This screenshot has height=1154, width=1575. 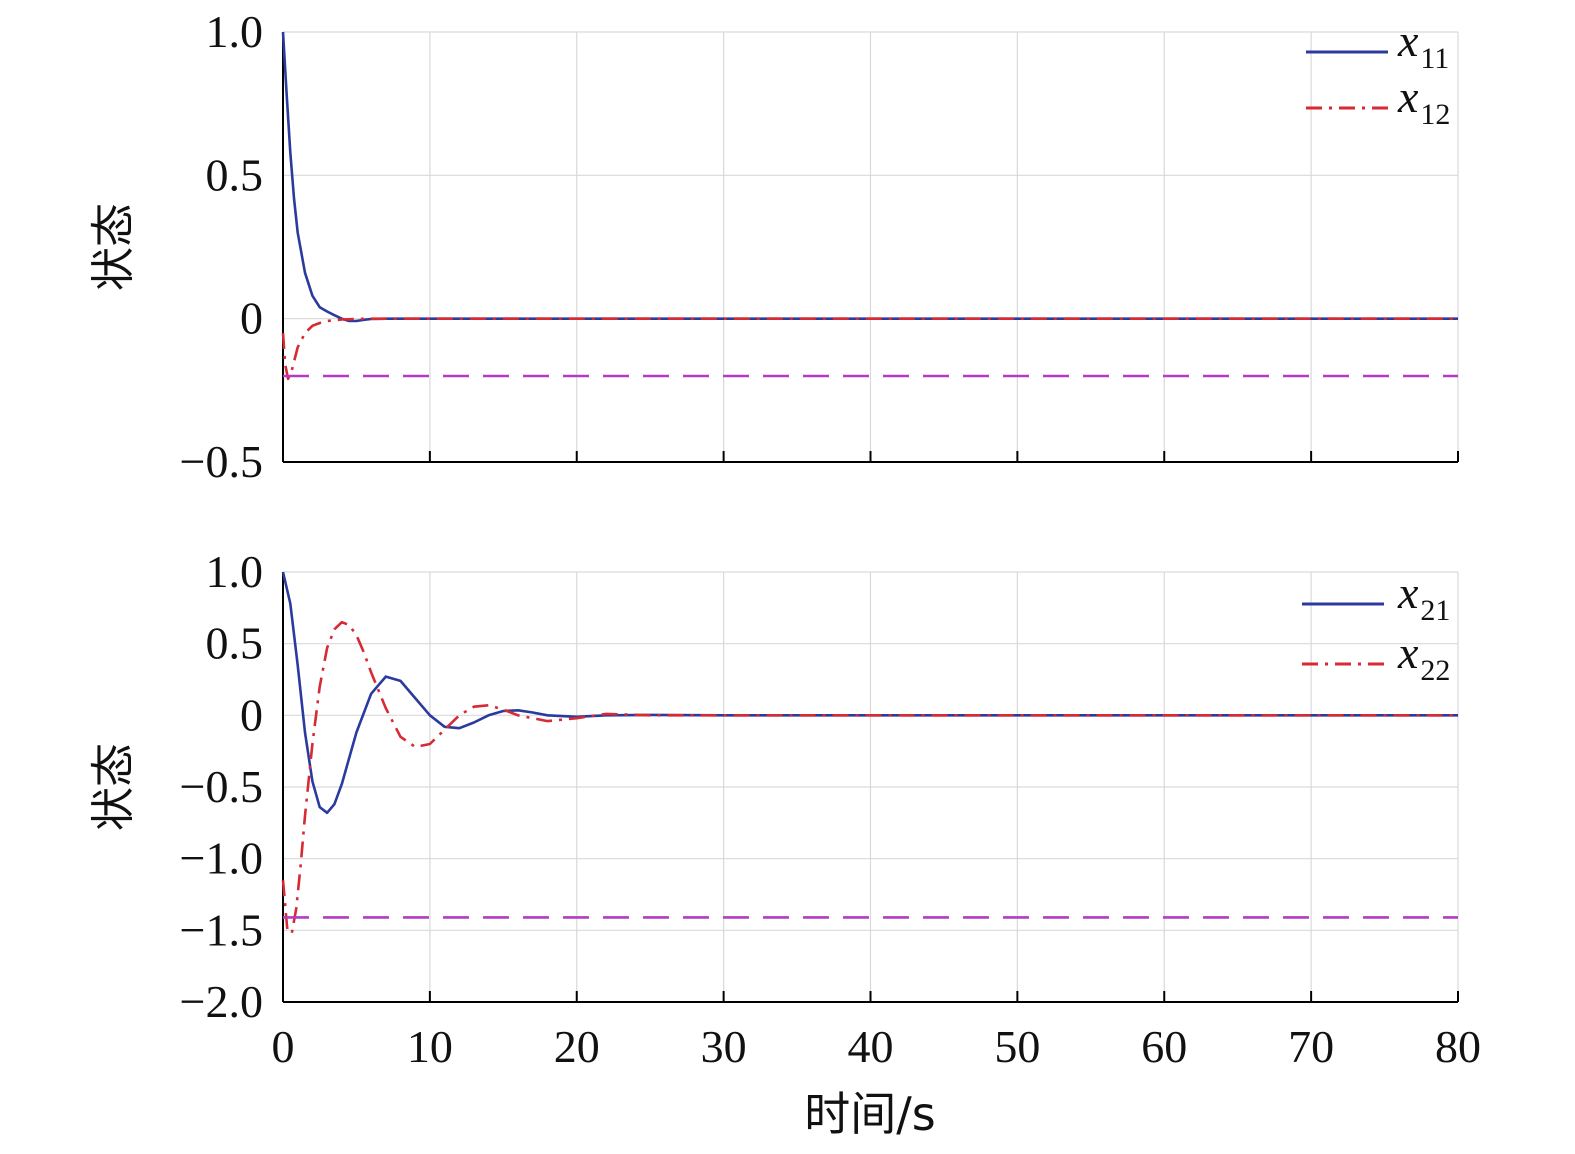 What do you see at coordinates (1017, 1046) in the screenshot?
I see `x-tick-label: 50` at bounding box center [1017, 1046].